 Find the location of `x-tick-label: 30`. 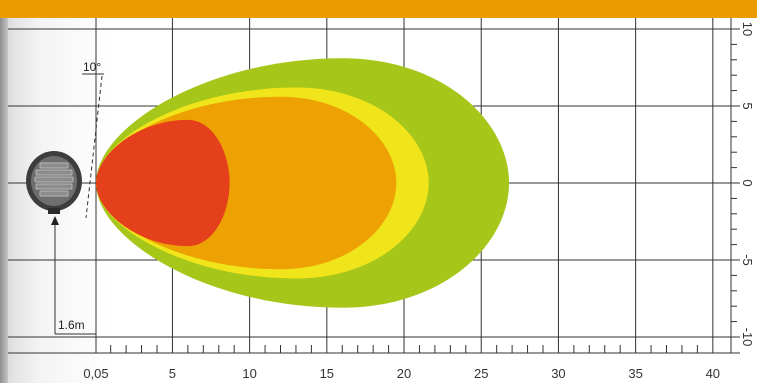

x-tick-label: 30 is located at coordinates (558, 373).